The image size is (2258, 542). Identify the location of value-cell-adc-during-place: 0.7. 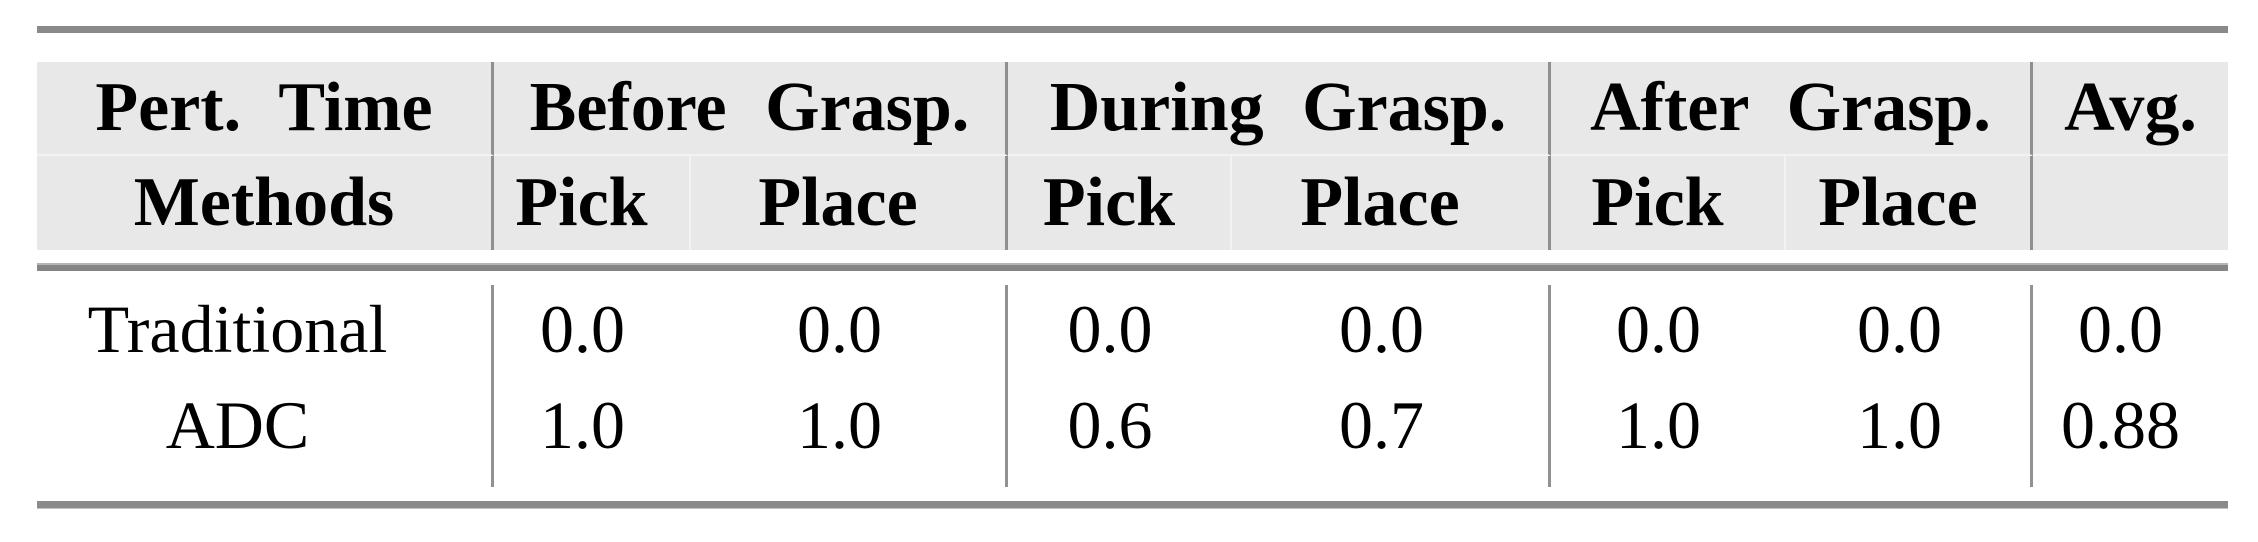
(1381, 424).